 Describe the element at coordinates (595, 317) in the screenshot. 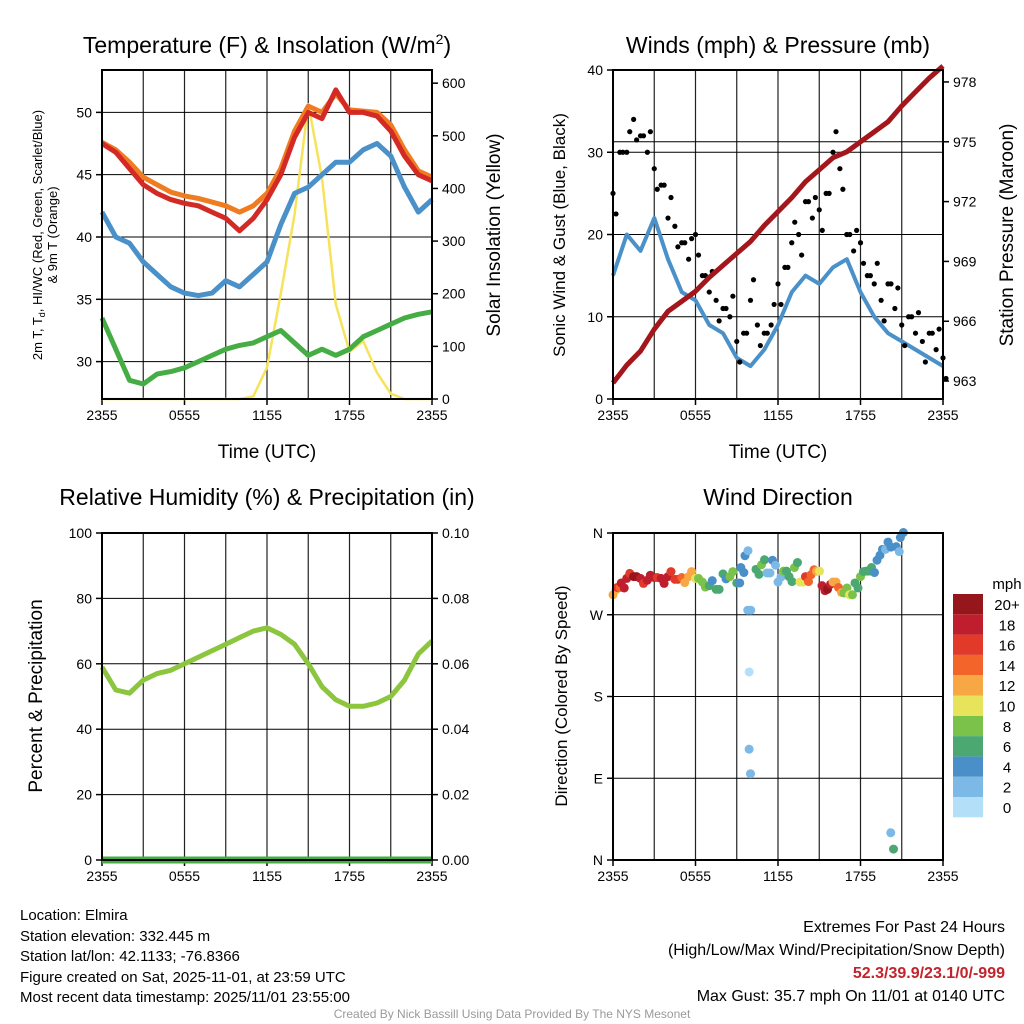

I see `y-tick-label: 10` at that location.